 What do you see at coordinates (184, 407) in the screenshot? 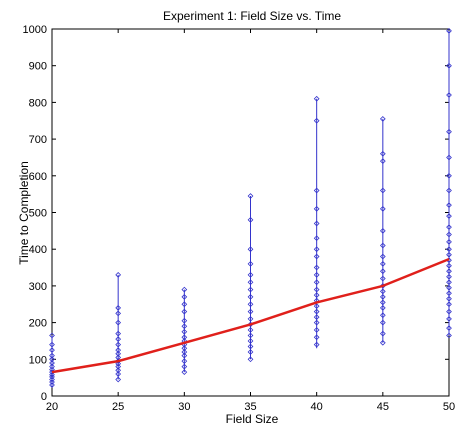
I see `x-tick-label: 30` at bounding box center [184, 407].